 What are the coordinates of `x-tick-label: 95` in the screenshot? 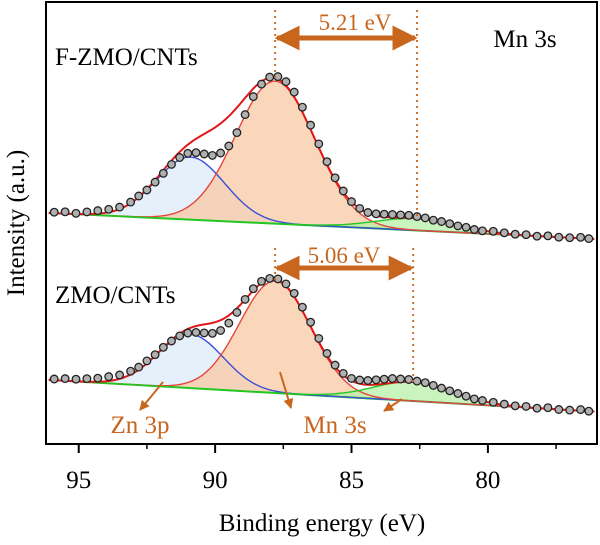 It's located at (78, 480).